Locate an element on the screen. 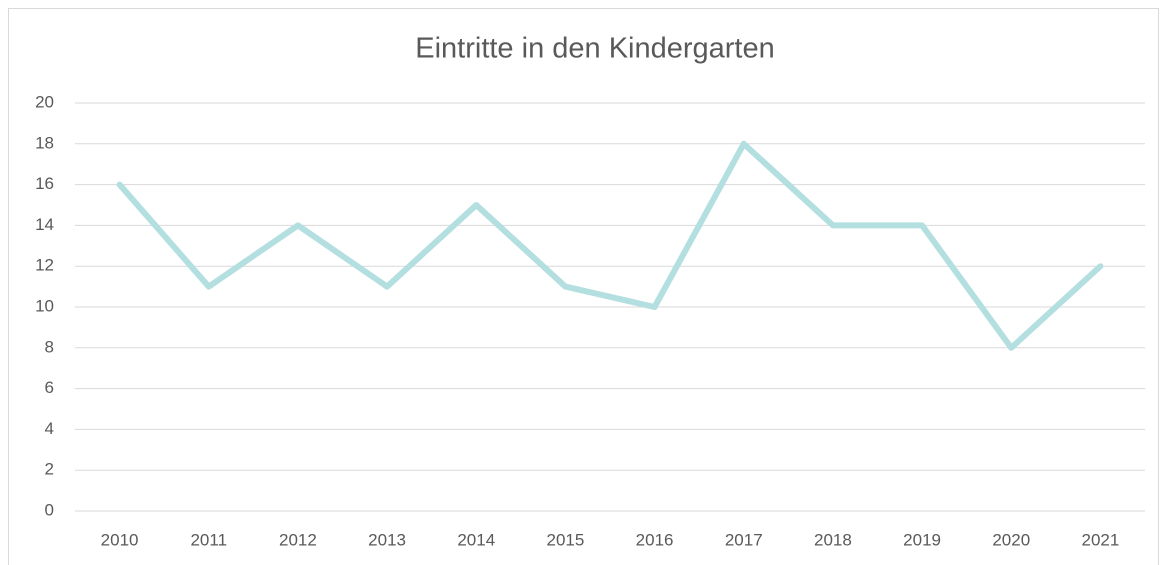 This screenshot has width=1160, height=565. x-tick-label: 2015 is located at coordinates (566, 539).